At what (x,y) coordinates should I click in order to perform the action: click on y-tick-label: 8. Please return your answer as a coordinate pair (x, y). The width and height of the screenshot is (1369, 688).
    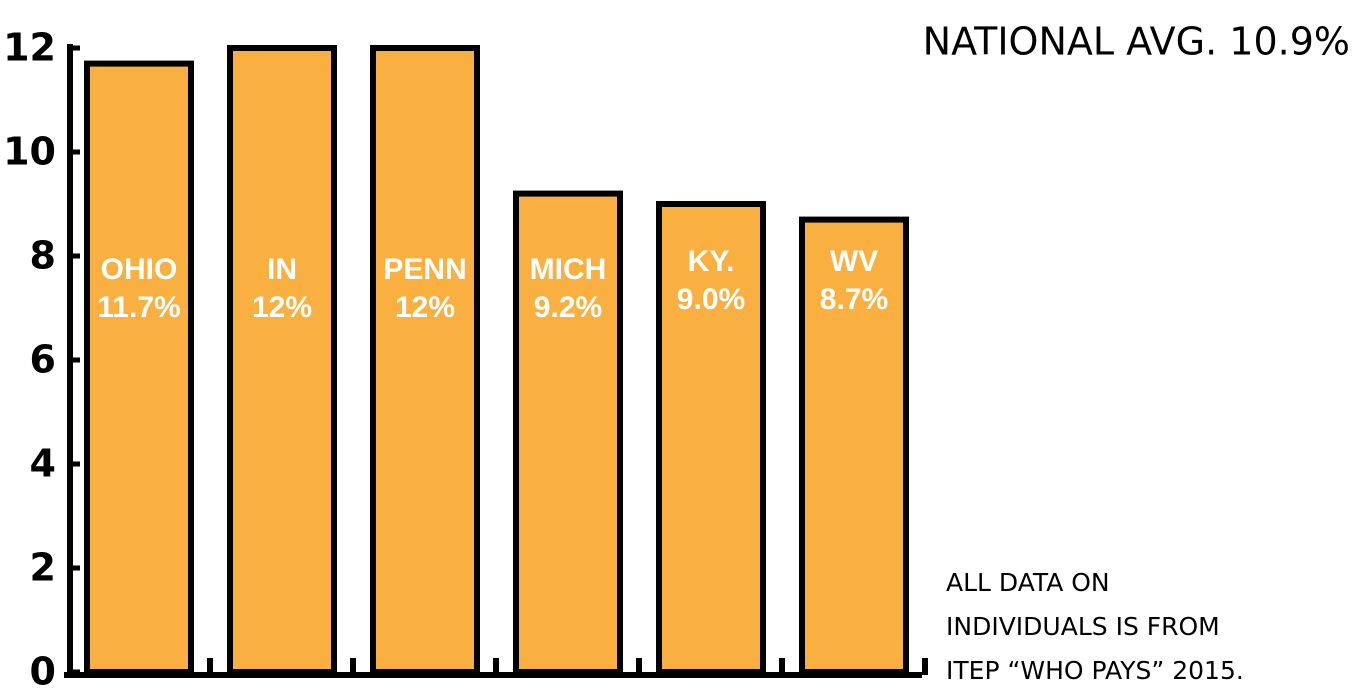
    Looking at the image, I should click on (43, 256).